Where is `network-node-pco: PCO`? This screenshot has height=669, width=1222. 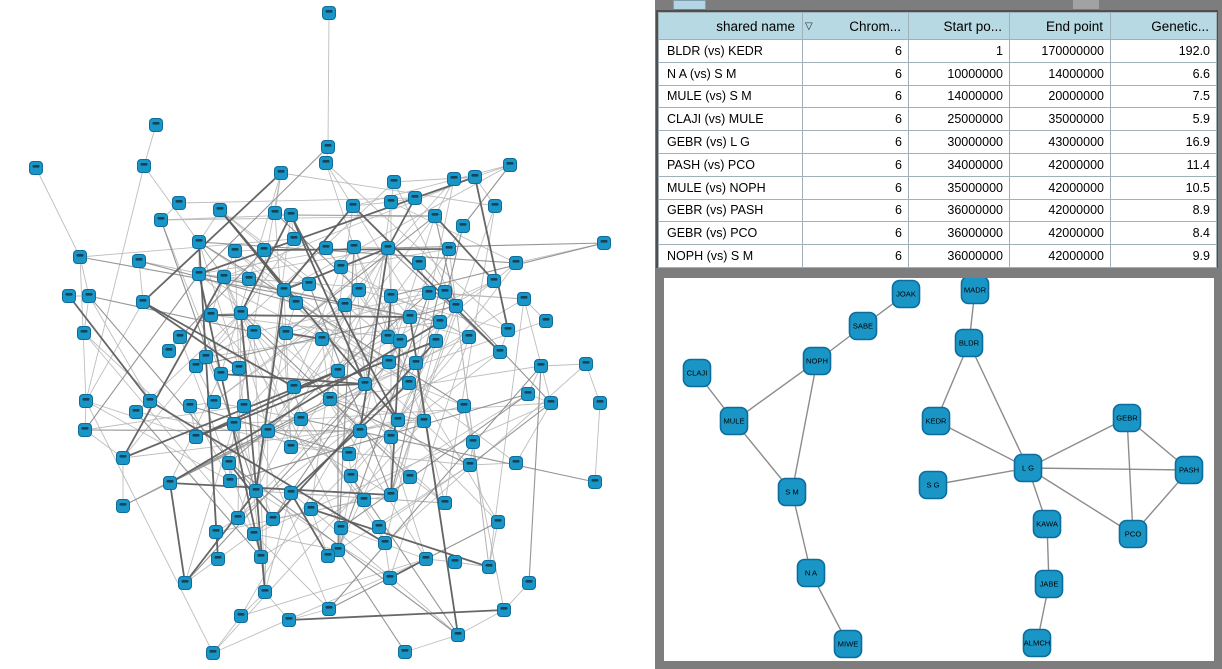
network-node-pco: PCO is located at coordinates (1133, 534).